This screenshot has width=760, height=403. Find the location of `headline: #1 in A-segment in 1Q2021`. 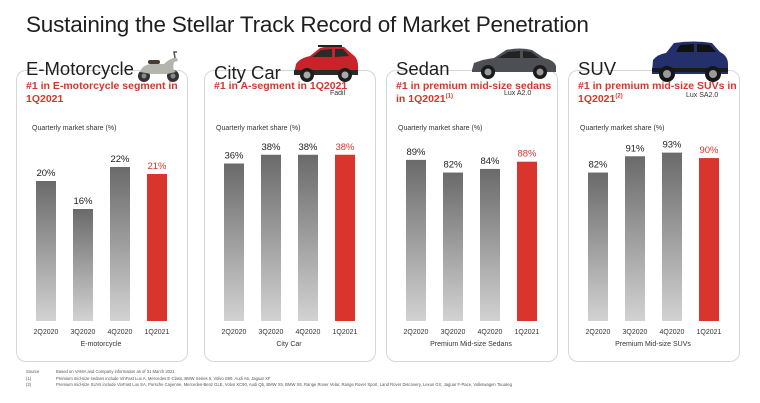

headline: #1 in A-segment in 1Q2021 is located at coordinates (294, 86).